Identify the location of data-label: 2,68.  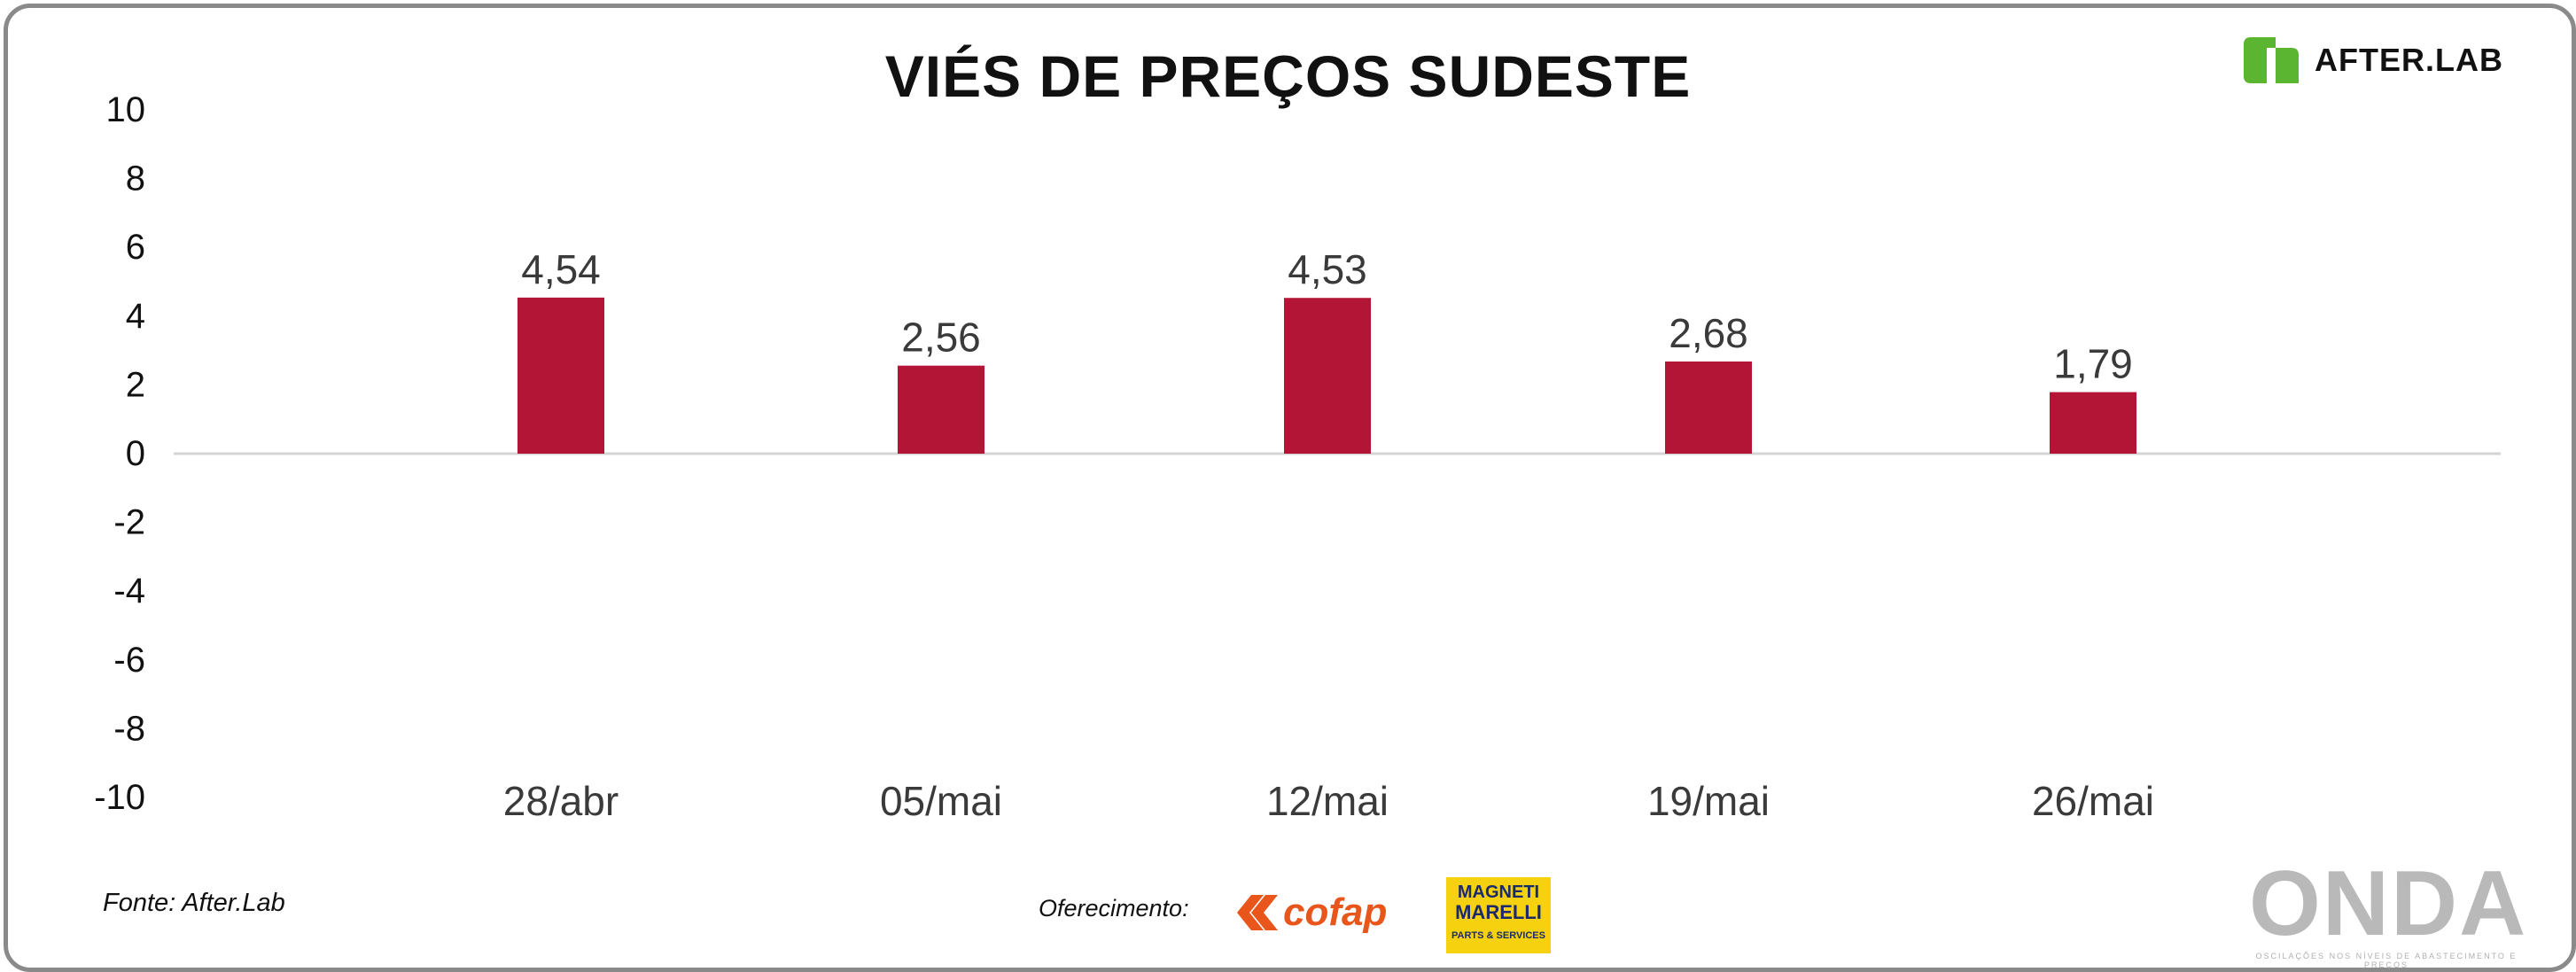
(1709, 333).